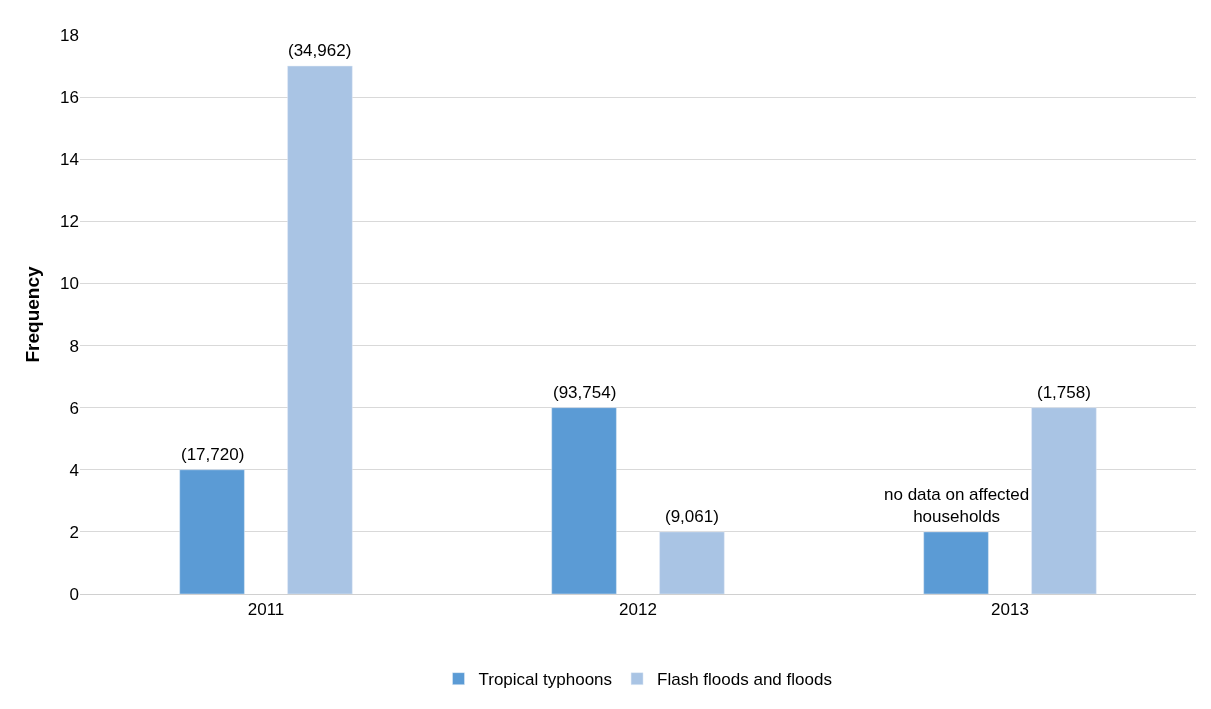  What do you see at coordinates (320, 50) in the screenshot?
I see `annotation: (34,962)` at bounding box center [320, 50].